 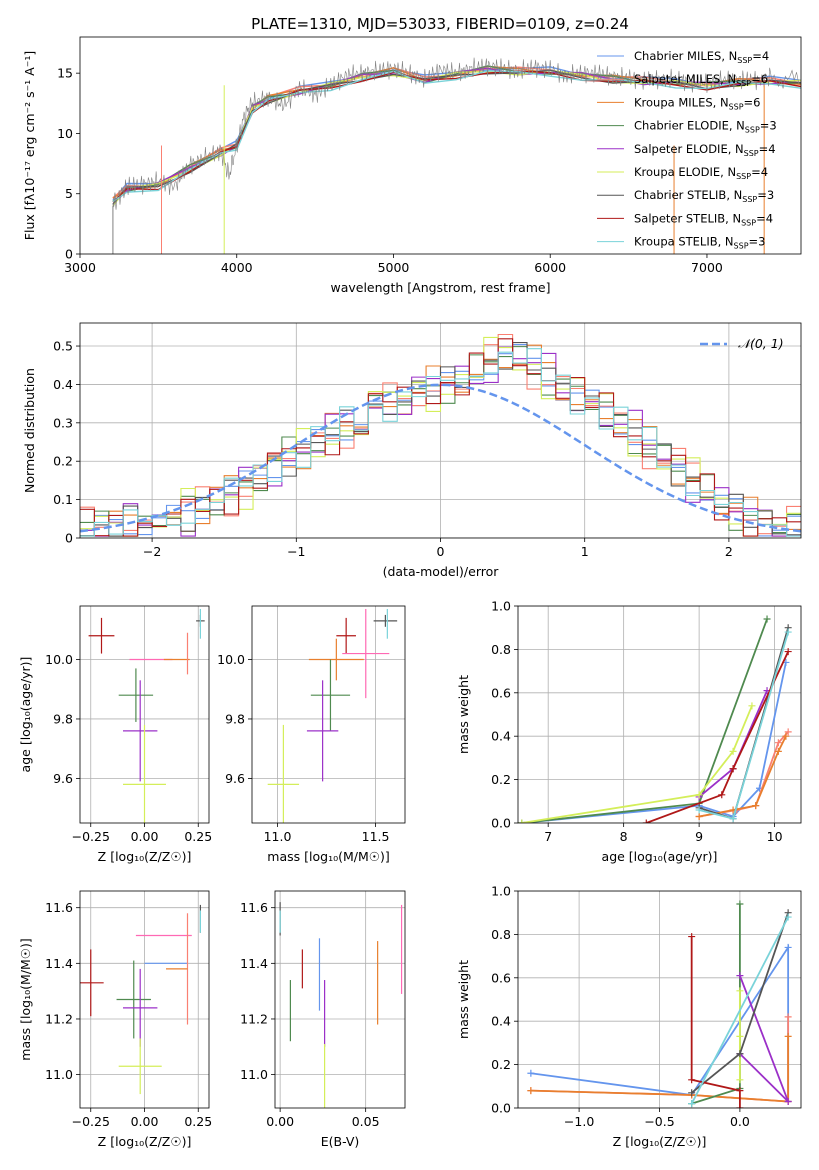 What do you see at coordinates (701, 57) in the screenshot?
I see `legend-label: Chabrier MILES, NSSP=4` at bounding box center [701, 57].